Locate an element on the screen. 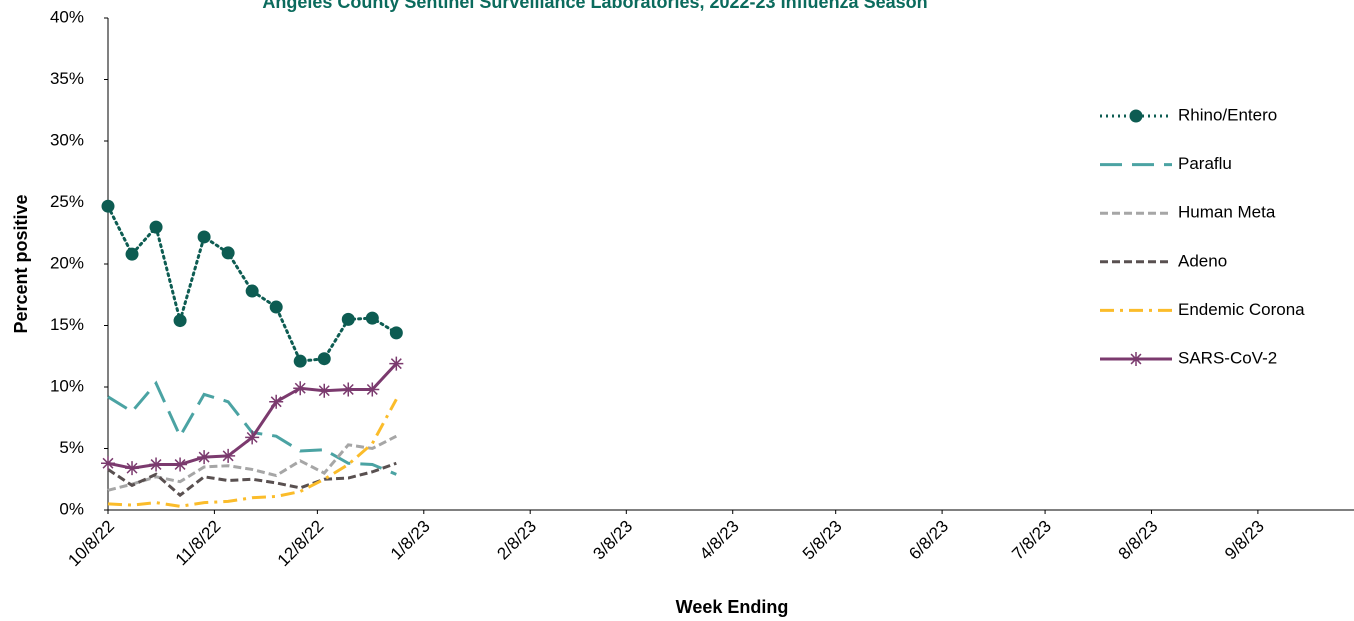 The image size is (1354, 621). x-tick-label: 7/8/23 is located at coordinates (1031, 540).